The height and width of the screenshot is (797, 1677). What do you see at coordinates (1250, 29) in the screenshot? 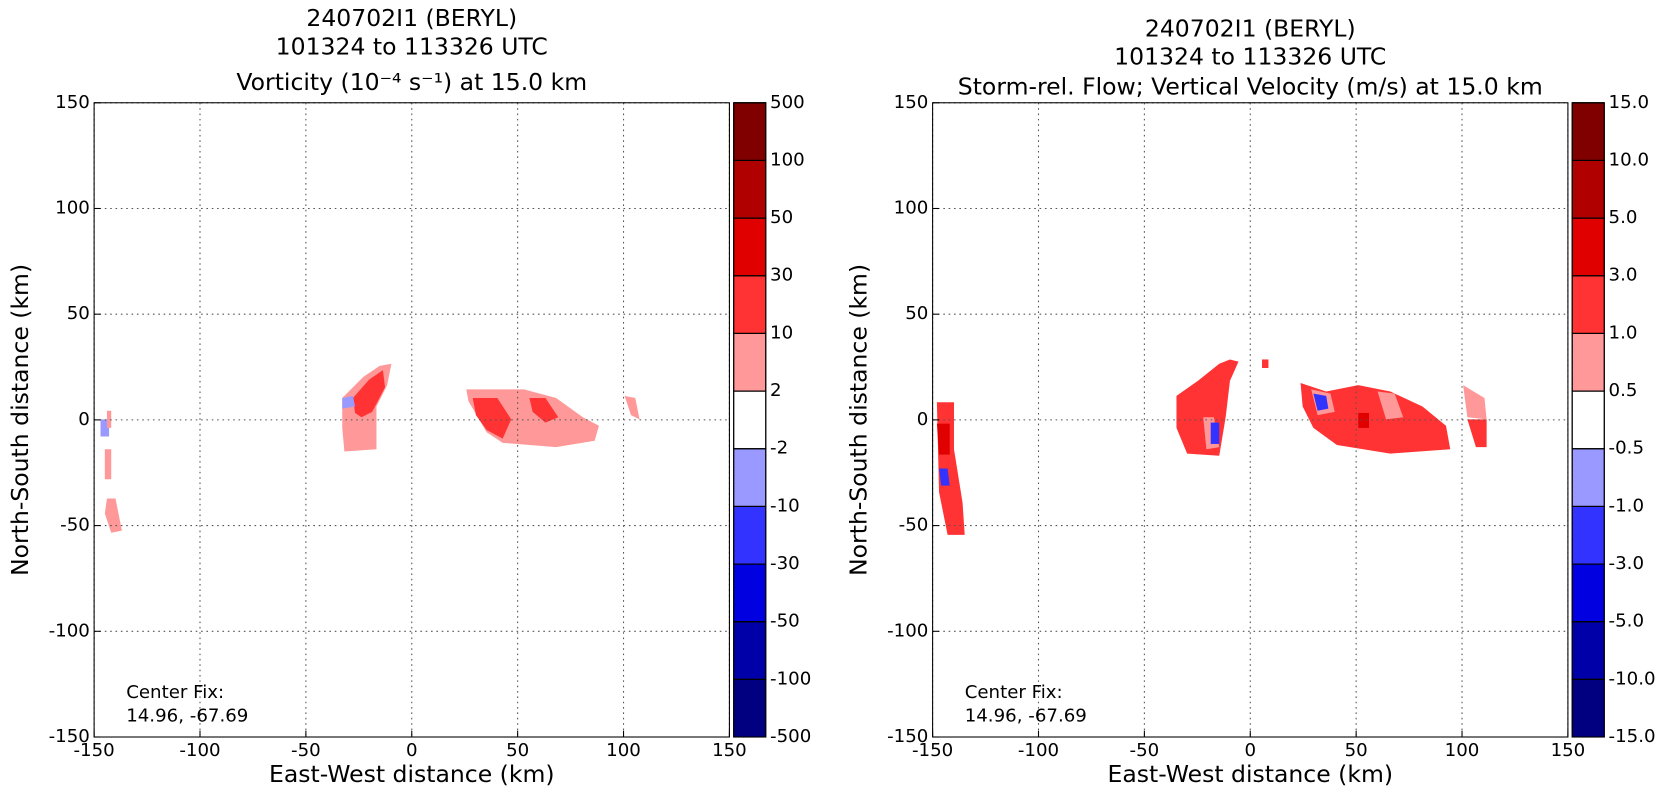
I see `chart-title: 240702I1 (BERYL)` at bounding box center [1250, 29].